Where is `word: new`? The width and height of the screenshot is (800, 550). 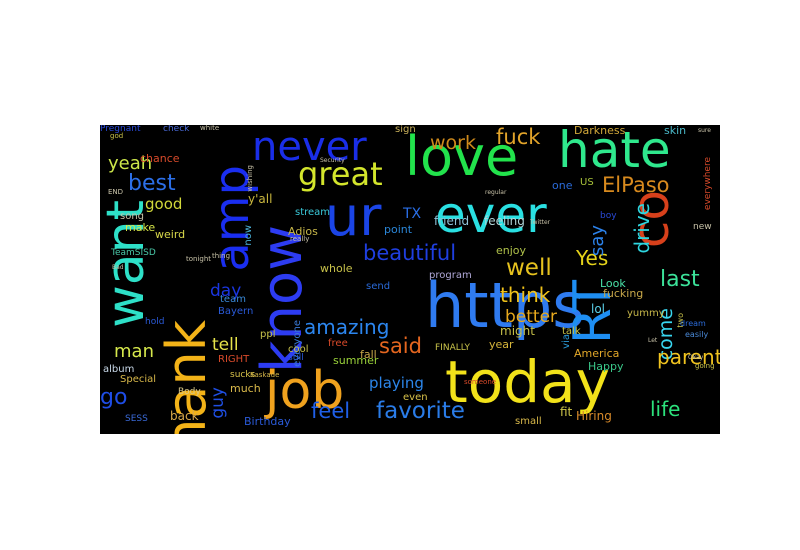 word: new is located at coordinates (702, 227).